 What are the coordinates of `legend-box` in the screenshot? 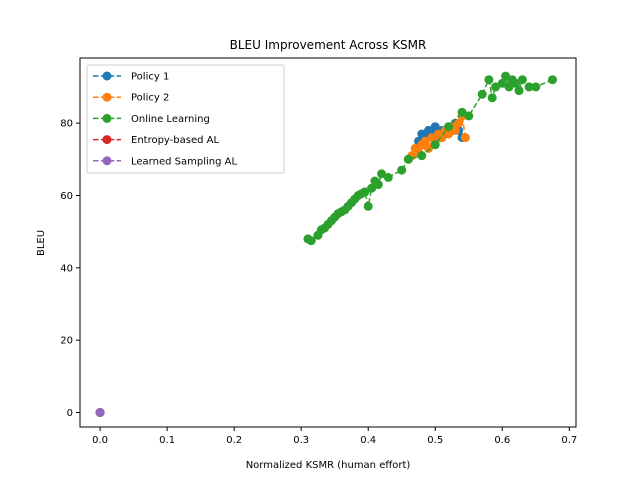 It's located at (185, 119).